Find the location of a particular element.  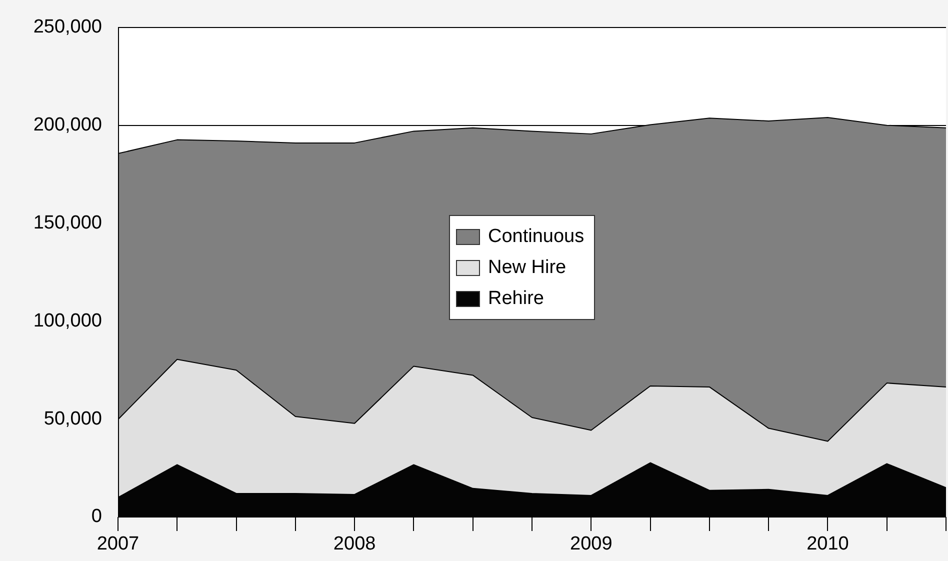

legend-label: New Hire is located at coordinates (527, 268).